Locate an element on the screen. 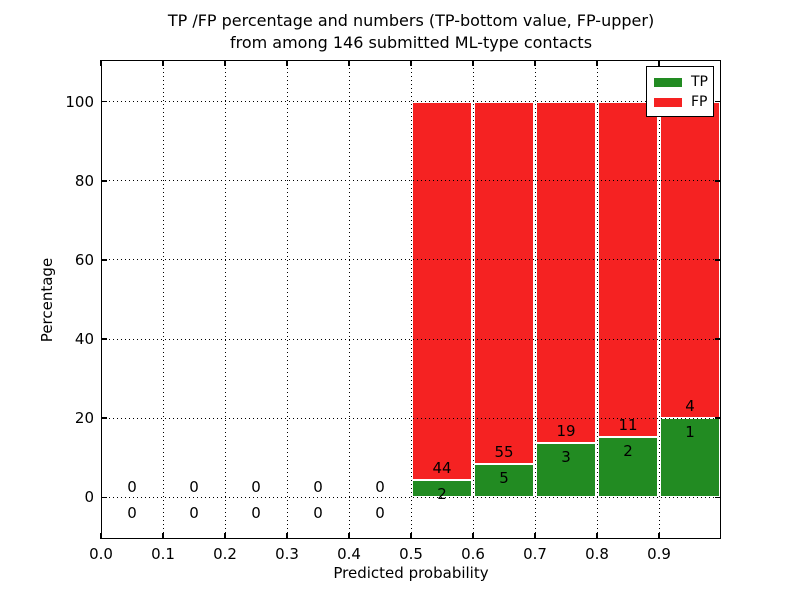 Image resolution: width=800 pixels, height=600 pixels. y-tick-label: 60 is located at coordinates (84, 259).